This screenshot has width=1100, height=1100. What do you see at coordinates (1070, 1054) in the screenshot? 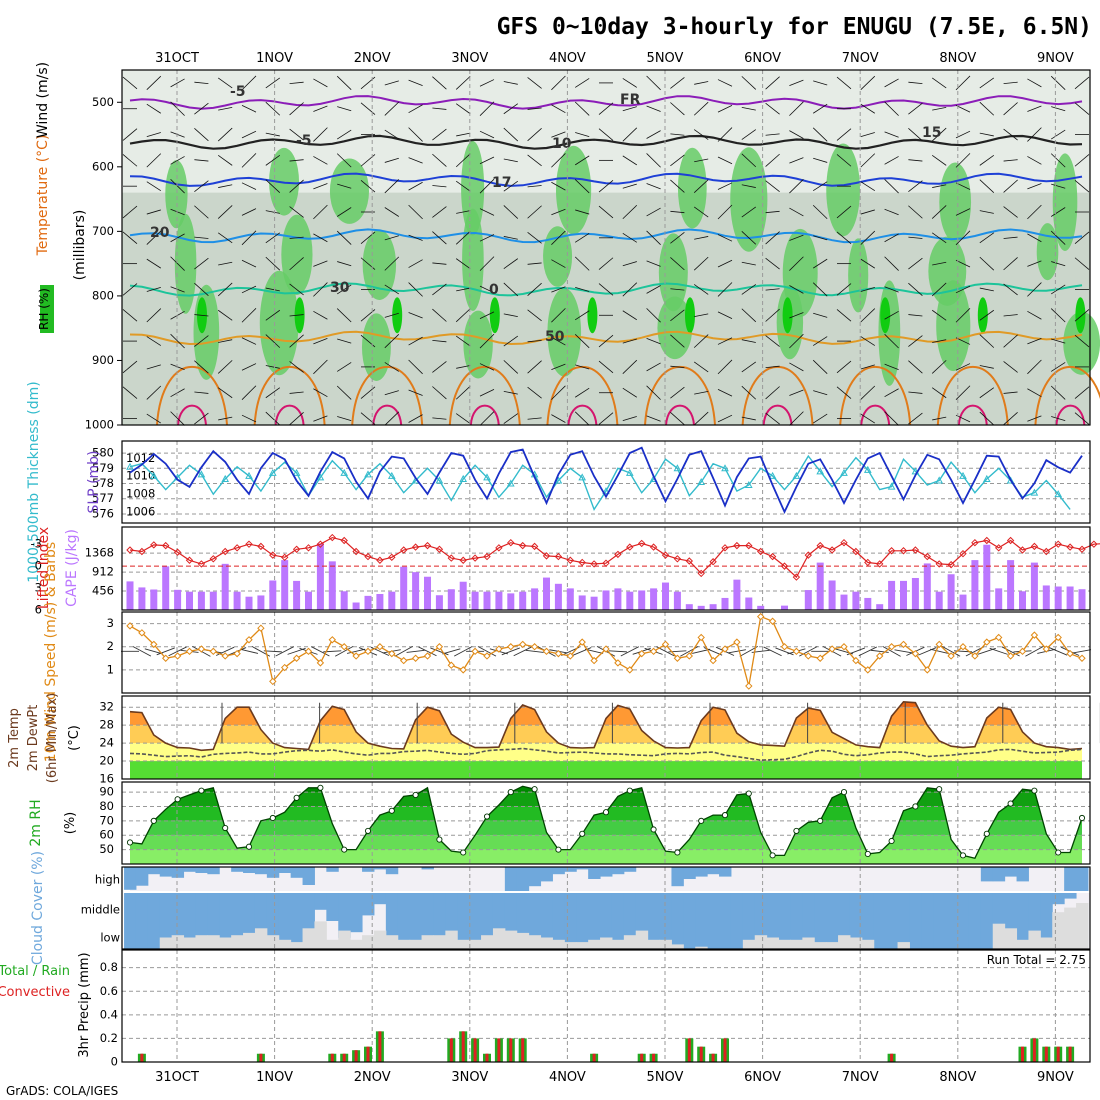
I see `convective-precip-bar` at bounding box center [1070, 1054].